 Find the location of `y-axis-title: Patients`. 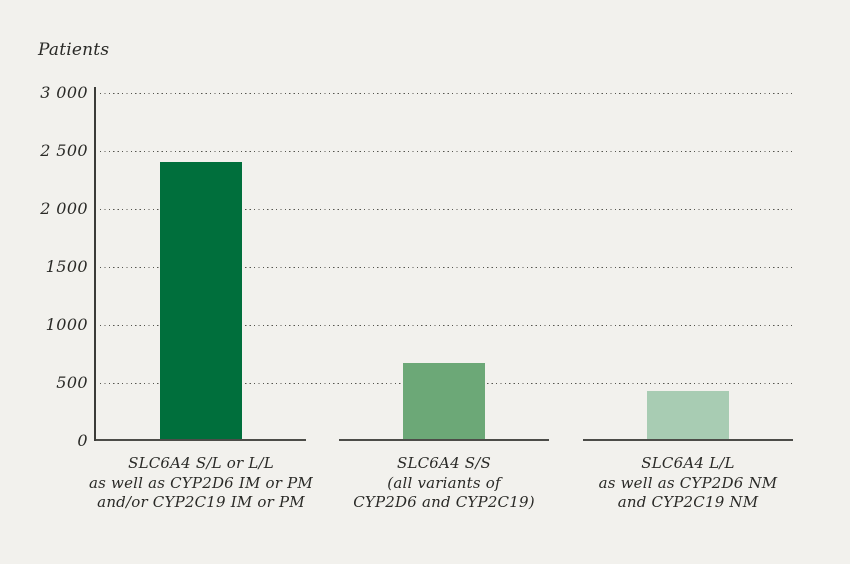

y-axis-title: Patients is located at coordinates (74, 50).